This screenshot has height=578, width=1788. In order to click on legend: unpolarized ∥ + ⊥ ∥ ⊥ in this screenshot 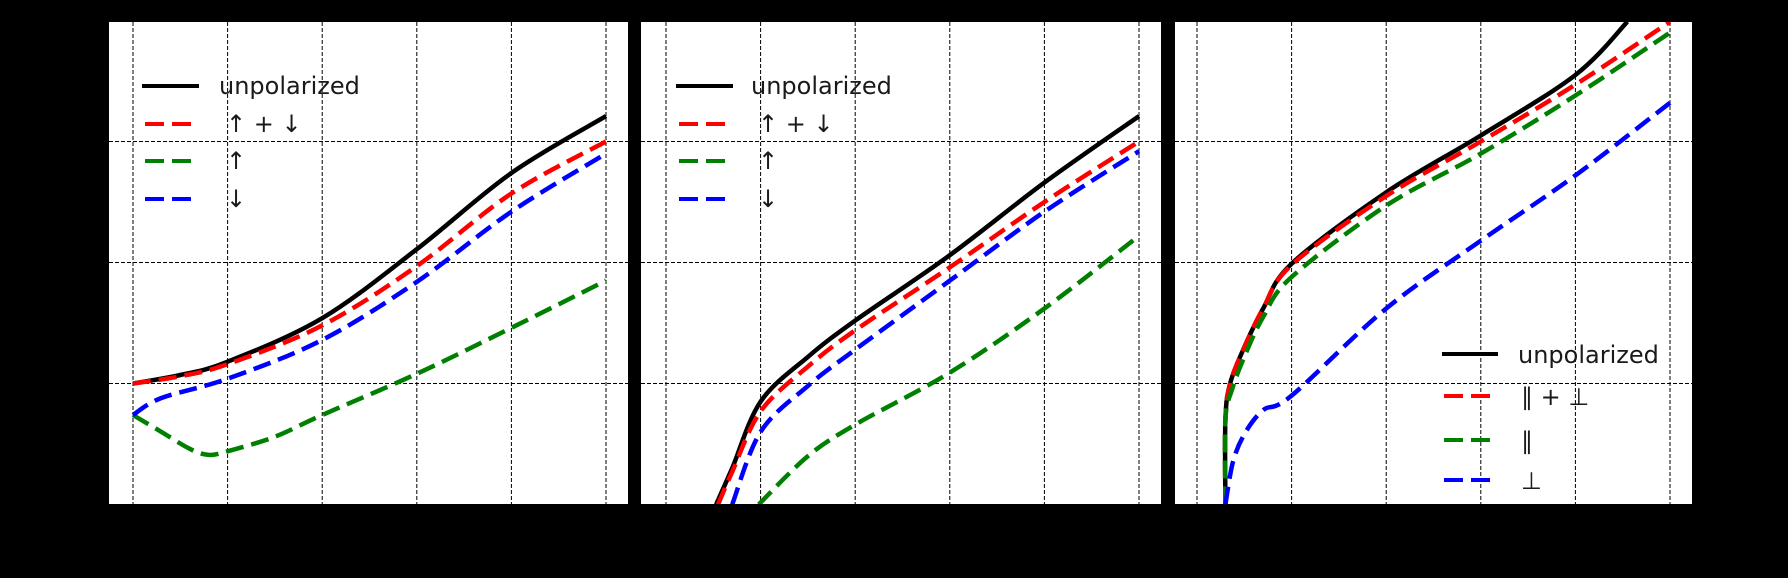, I will do `click(1550, 418)`.